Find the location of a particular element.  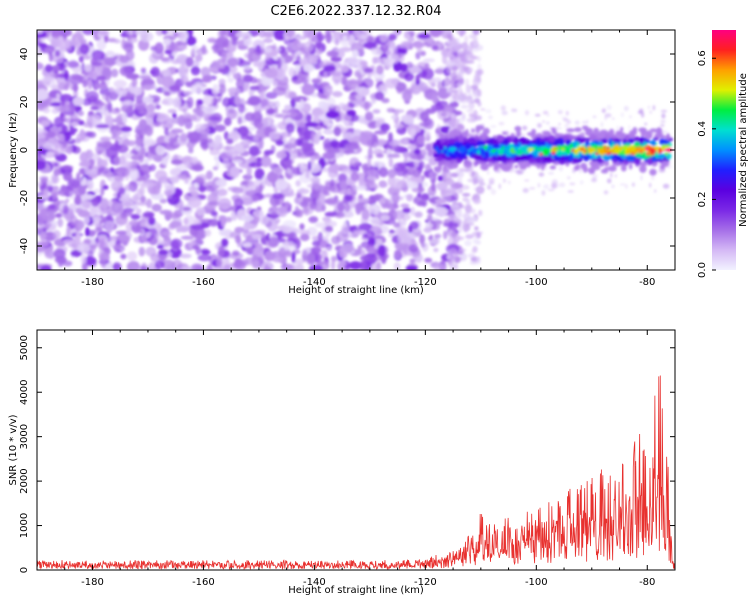

y-tick-label: 0 is located at coordinates (24, 150).